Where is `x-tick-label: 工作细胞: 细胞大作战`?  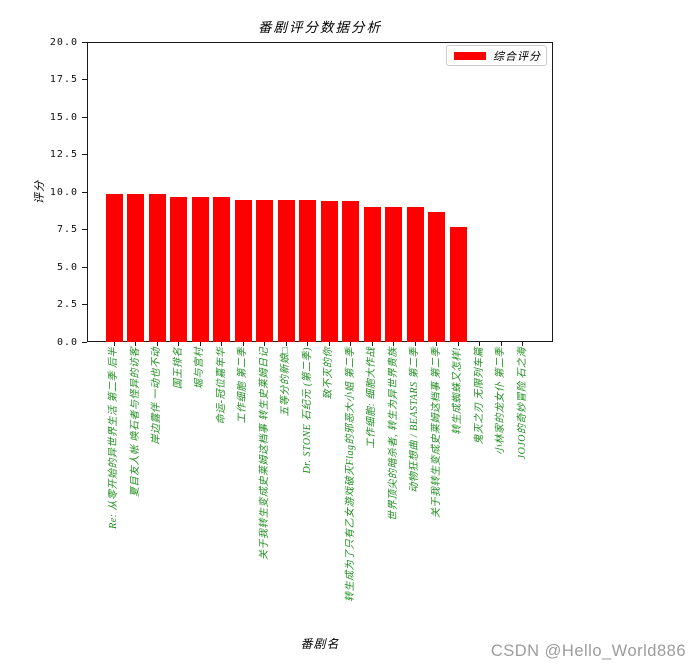 x-tick-label: 工作细胞: 细胞大作战 is located at coordinates (371, 398).